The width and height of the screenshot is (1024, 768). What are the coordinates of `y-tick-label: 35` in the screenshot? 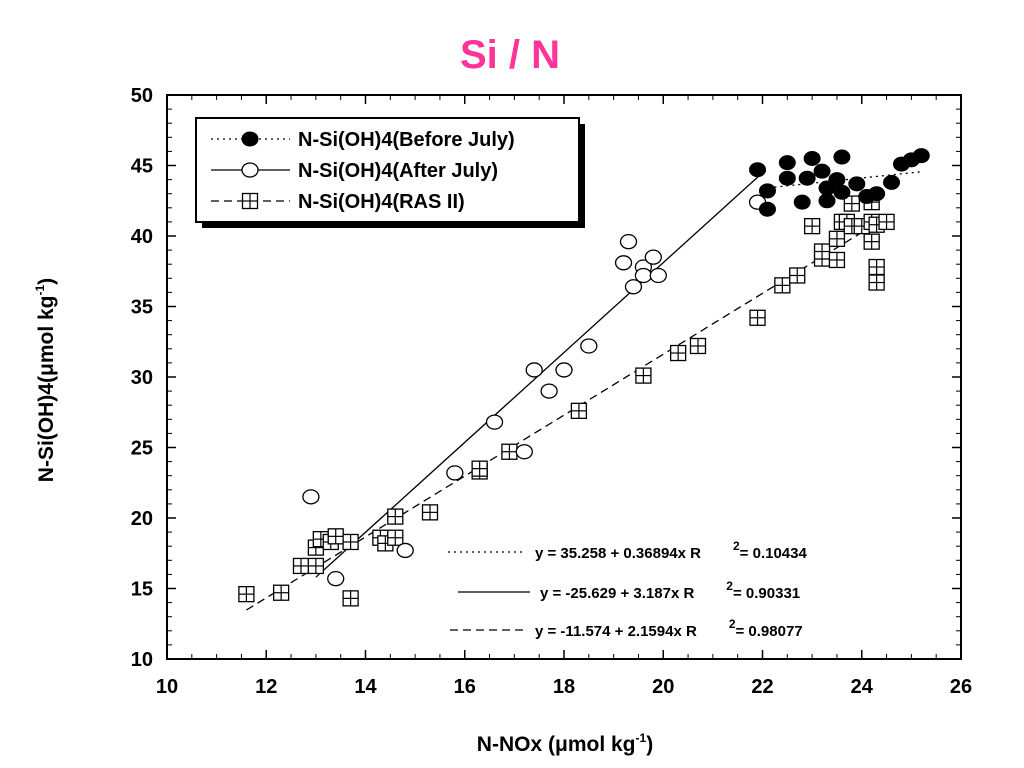 It's located at (142, 308).